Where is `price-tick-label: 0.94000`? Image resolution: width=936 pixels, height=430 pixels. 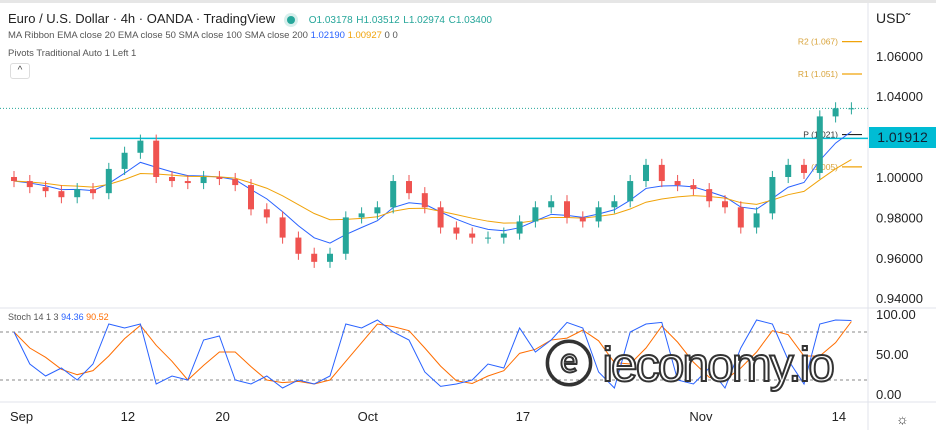
price-tick-label: 0.94000 is located at coordinates (899, 298).